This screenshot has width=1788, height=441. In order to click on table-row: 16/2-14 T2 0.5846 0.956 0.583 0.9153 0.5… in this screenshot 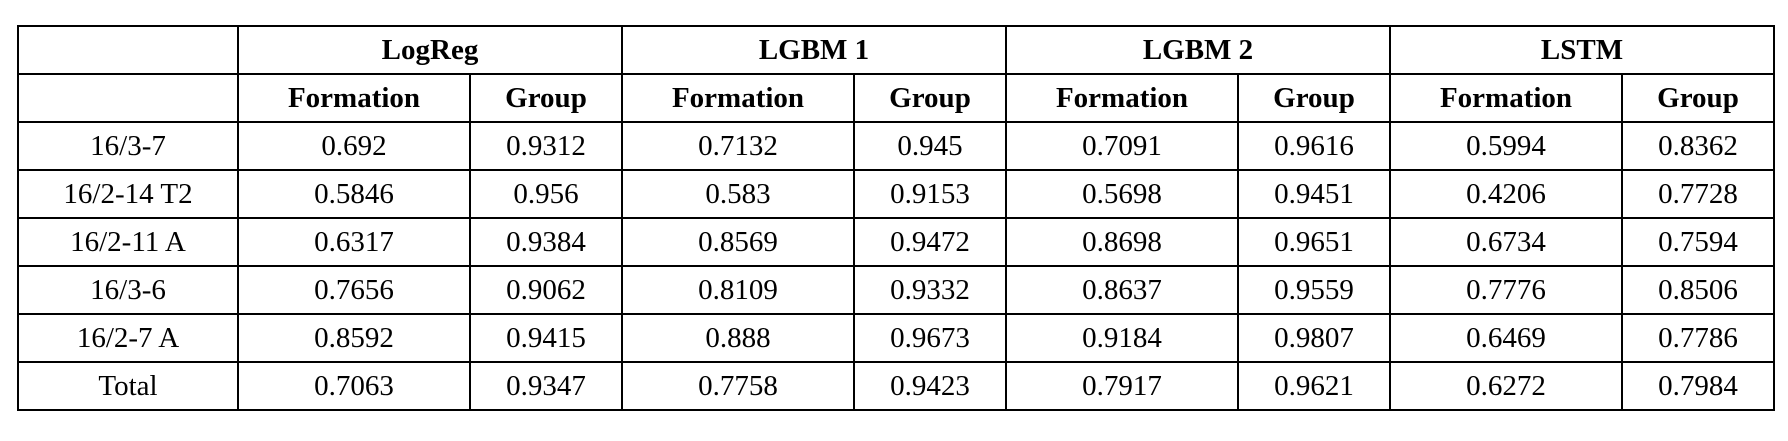, I will do `click(896, 194)`.